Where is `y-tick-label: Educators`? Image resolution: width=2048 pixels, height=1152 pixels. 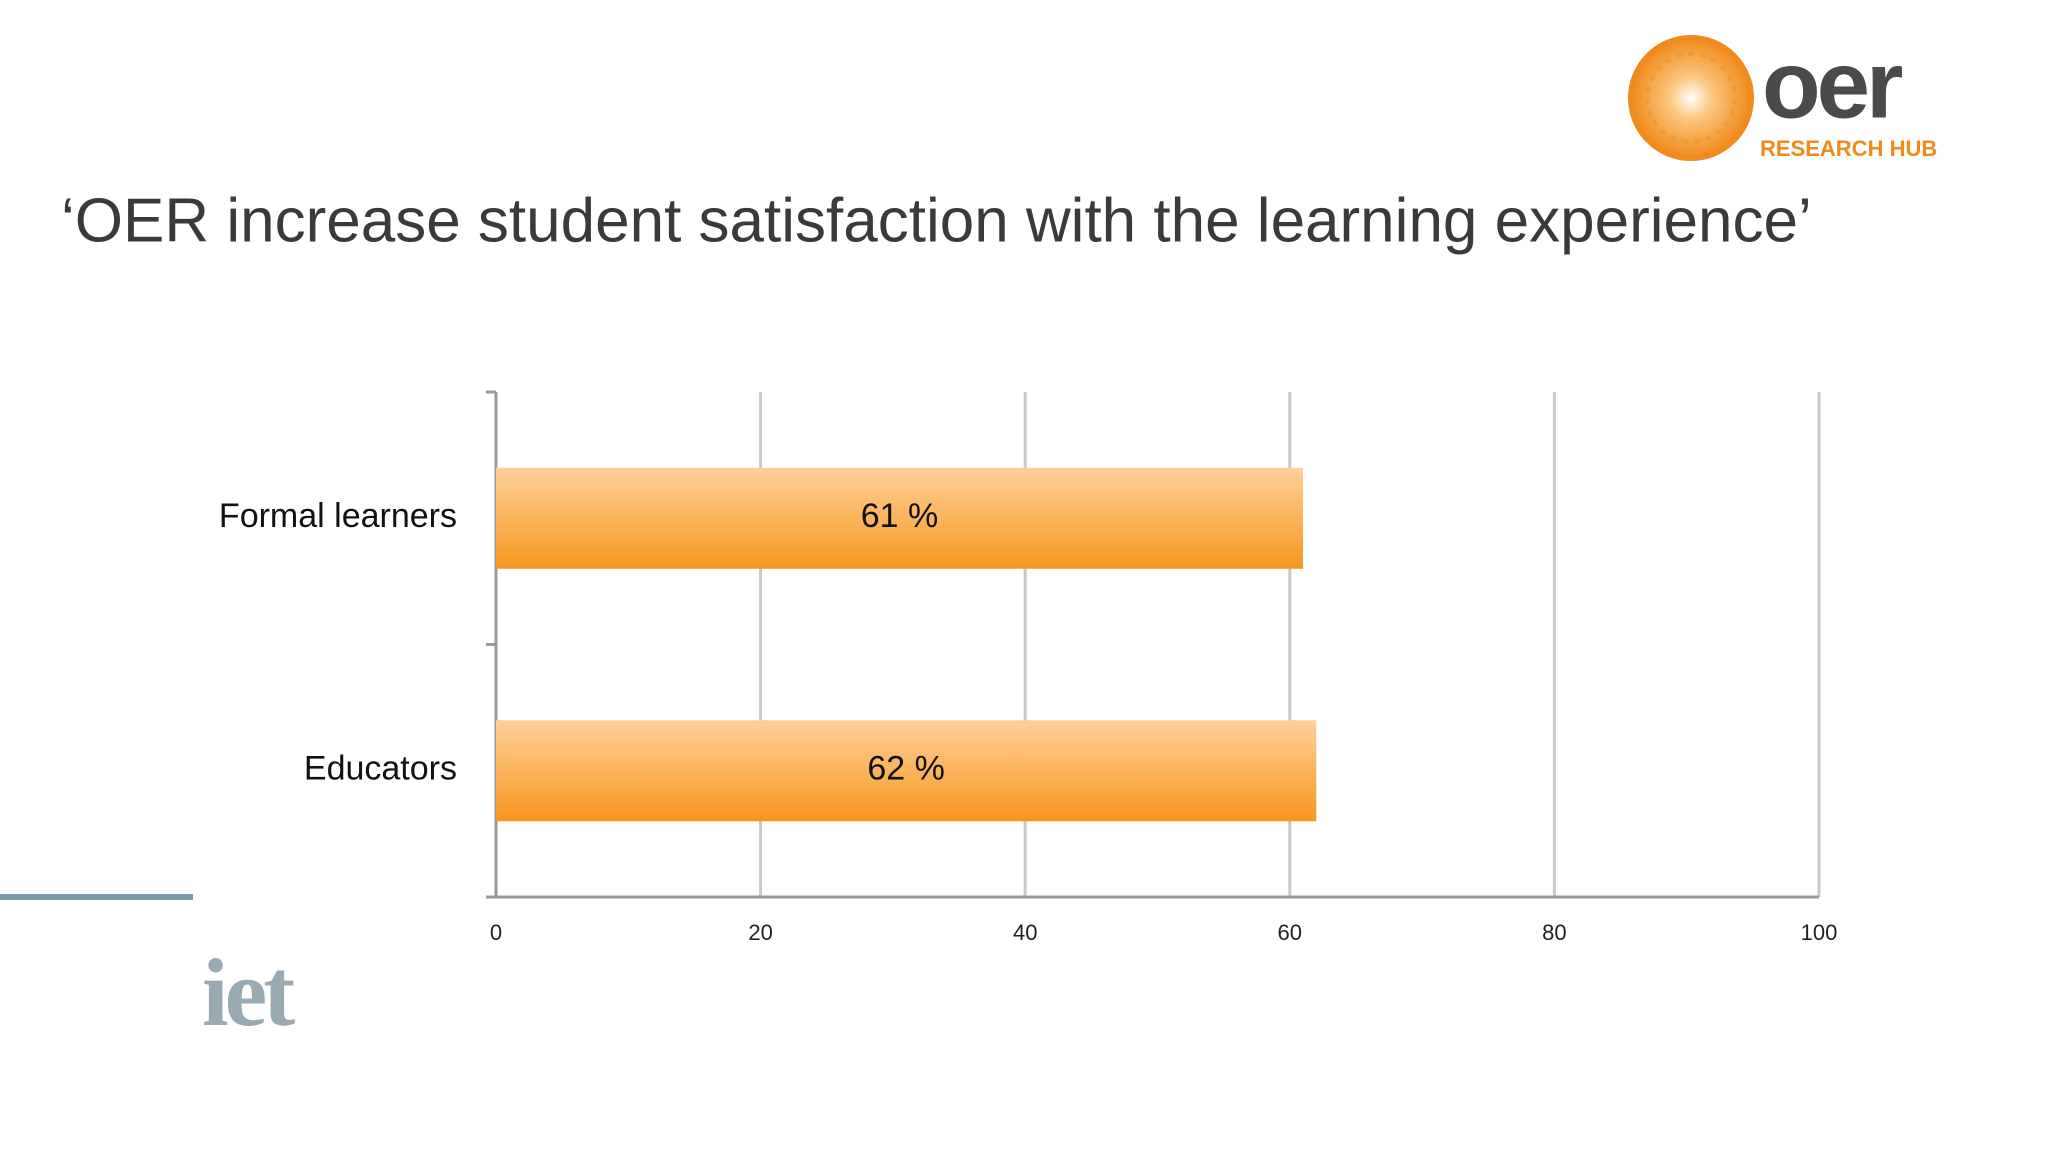 y-tick-label: Educators is located at coordinates (380, 769).